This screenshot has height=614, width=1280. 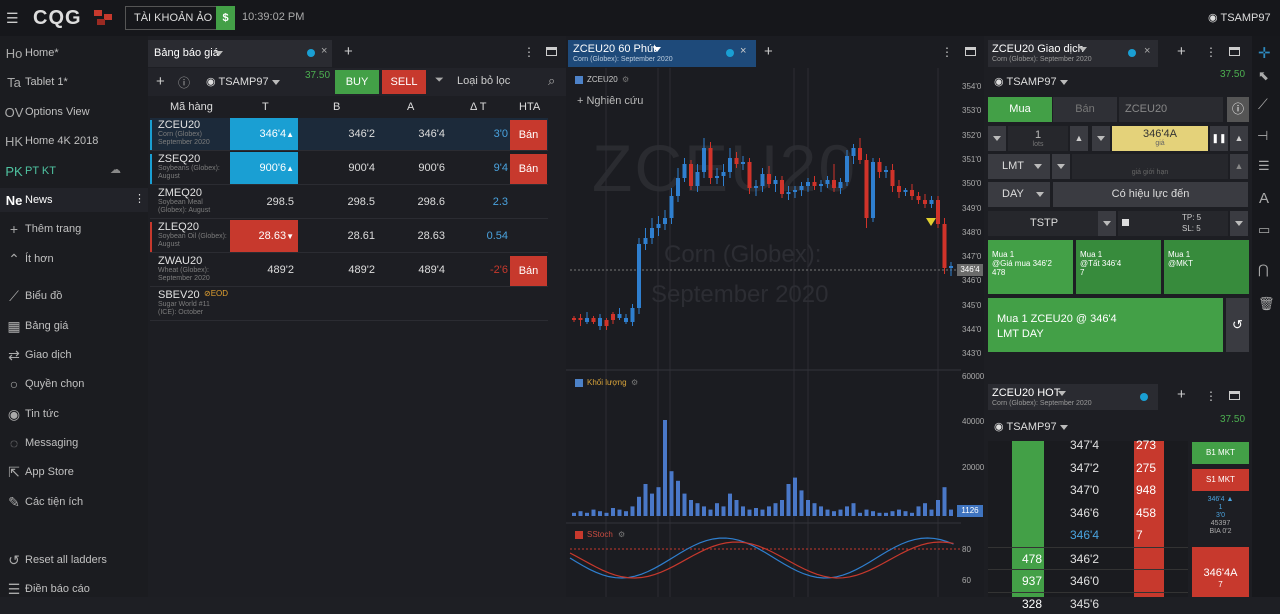 I want to click on limit-price-field: giá giới hạn, so click(x=1150, y=166).